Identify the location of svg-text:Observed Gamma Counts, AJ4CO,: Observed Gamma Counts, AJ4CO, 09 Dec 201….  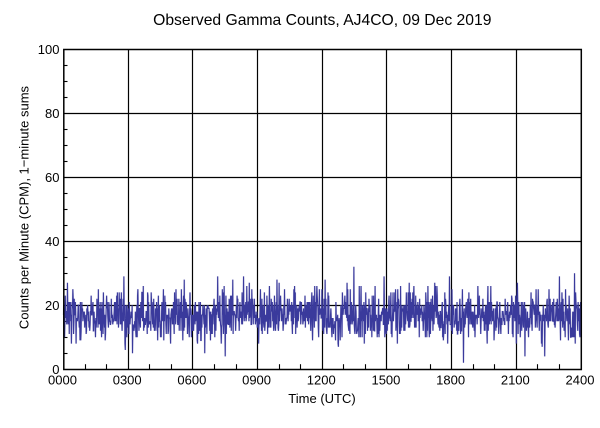
(322, 20).